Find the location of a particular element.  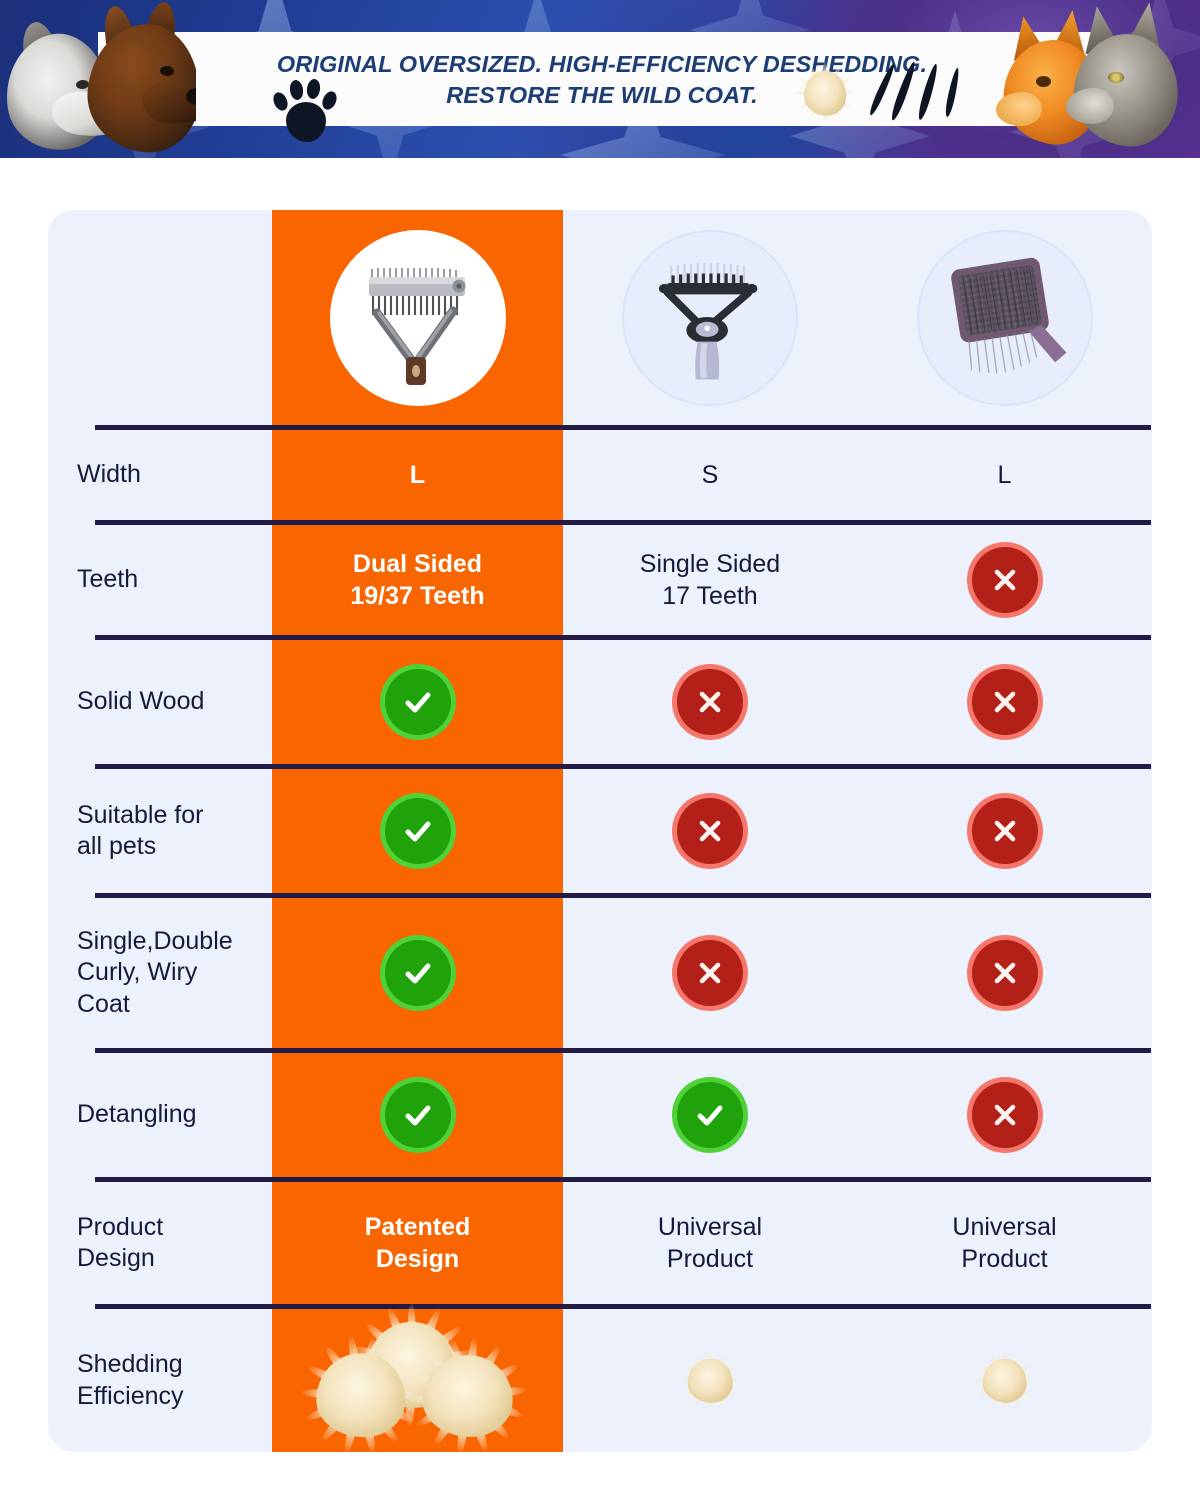

row-label-coat-types: Single,Double Curly, Wiry Coat is located at coordinates (160, 973).